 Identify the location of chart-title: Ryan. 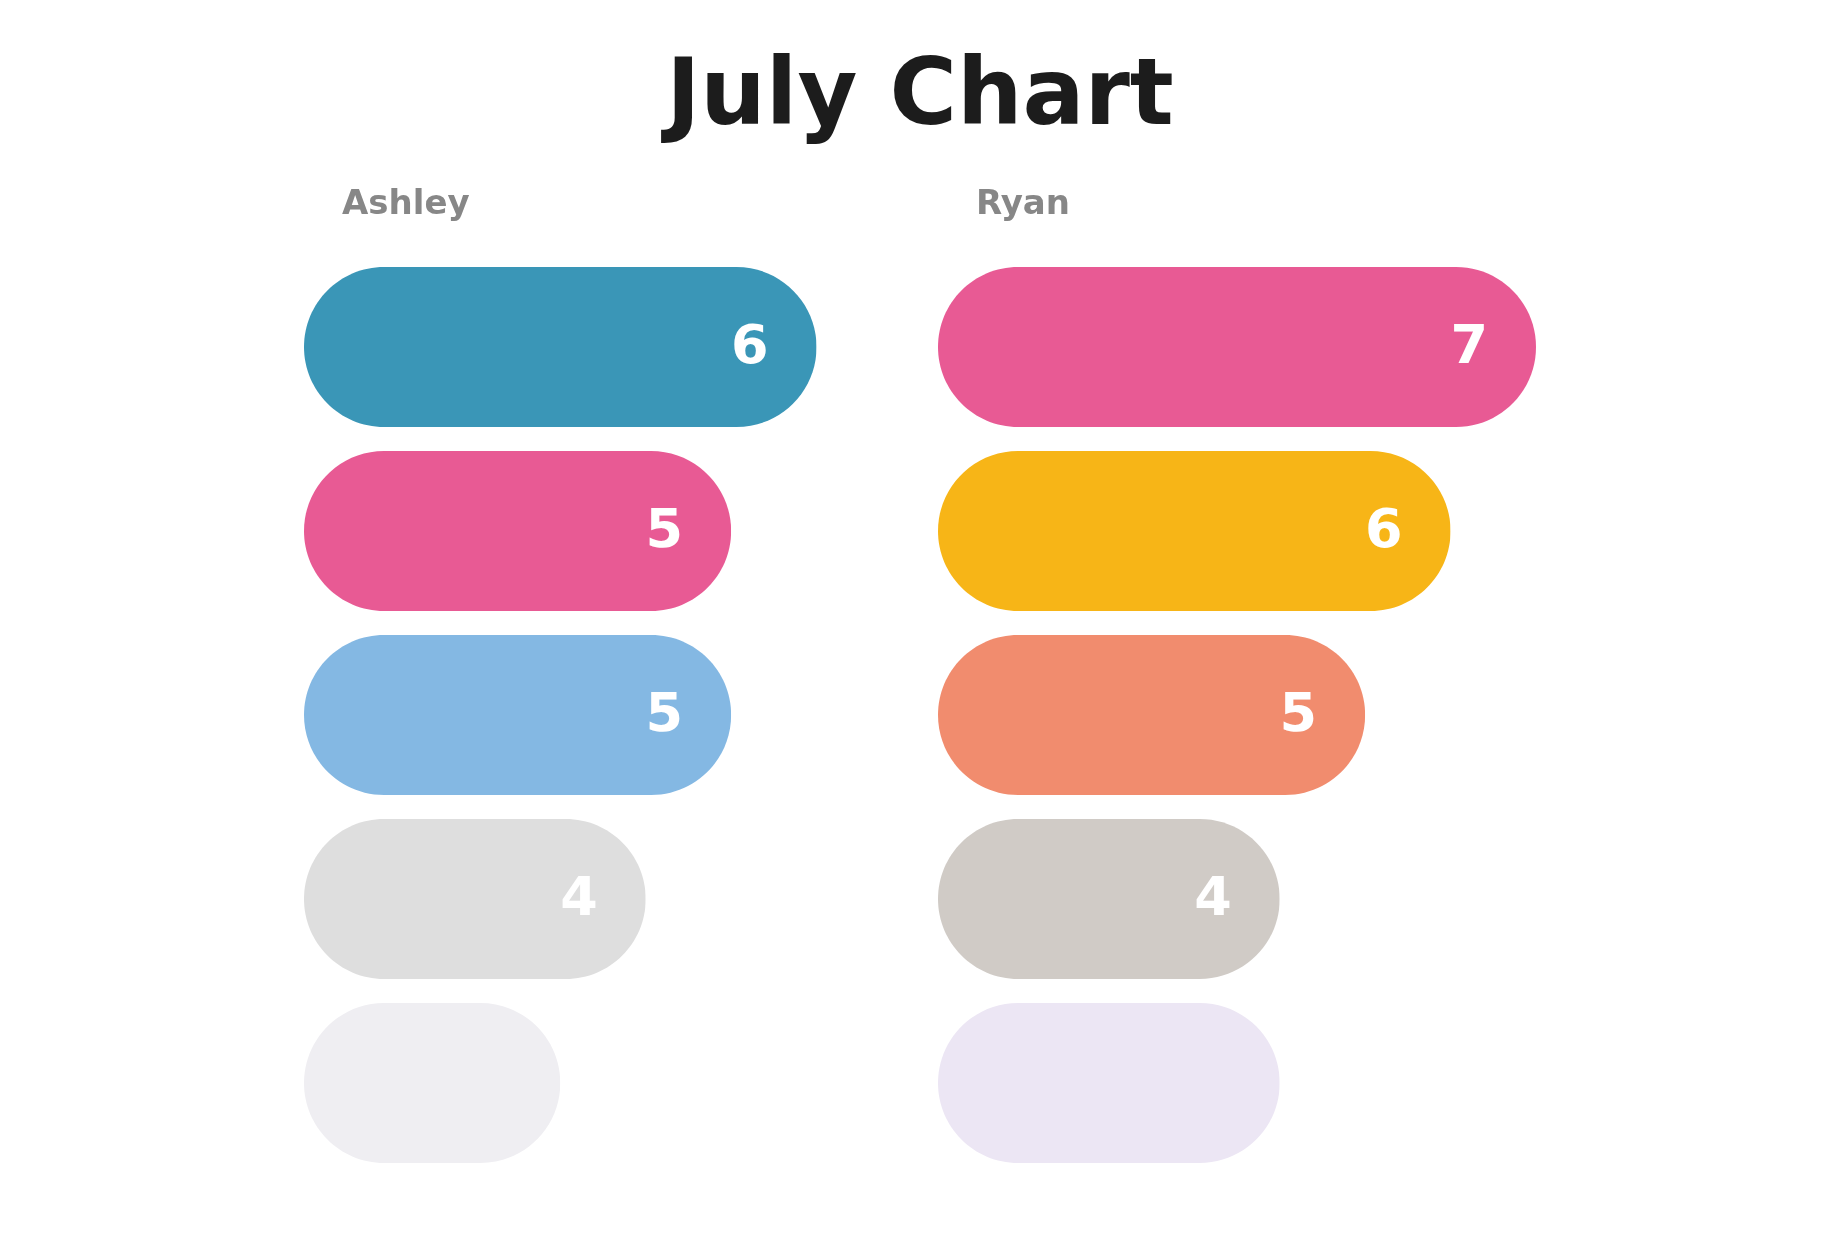
(1023, 202).